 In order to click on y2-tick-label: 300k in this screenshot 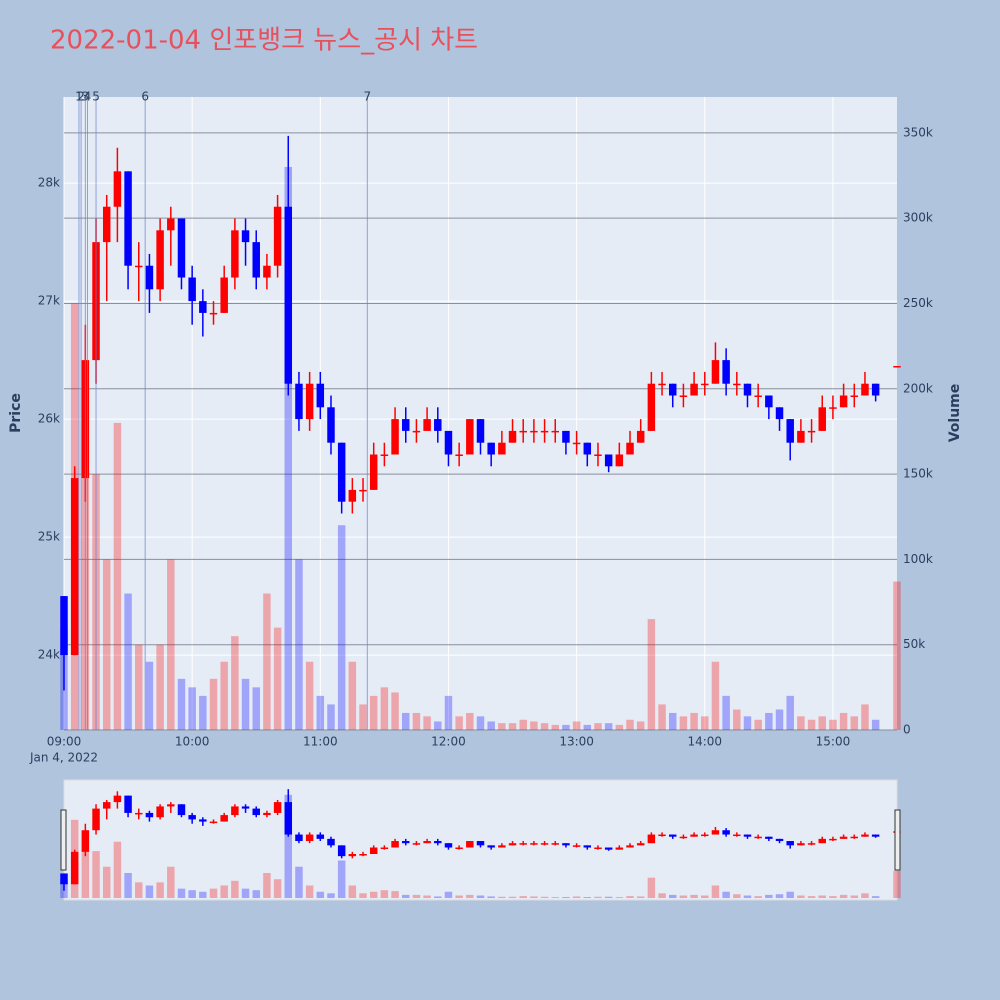, I will do `click(918, 218)`.